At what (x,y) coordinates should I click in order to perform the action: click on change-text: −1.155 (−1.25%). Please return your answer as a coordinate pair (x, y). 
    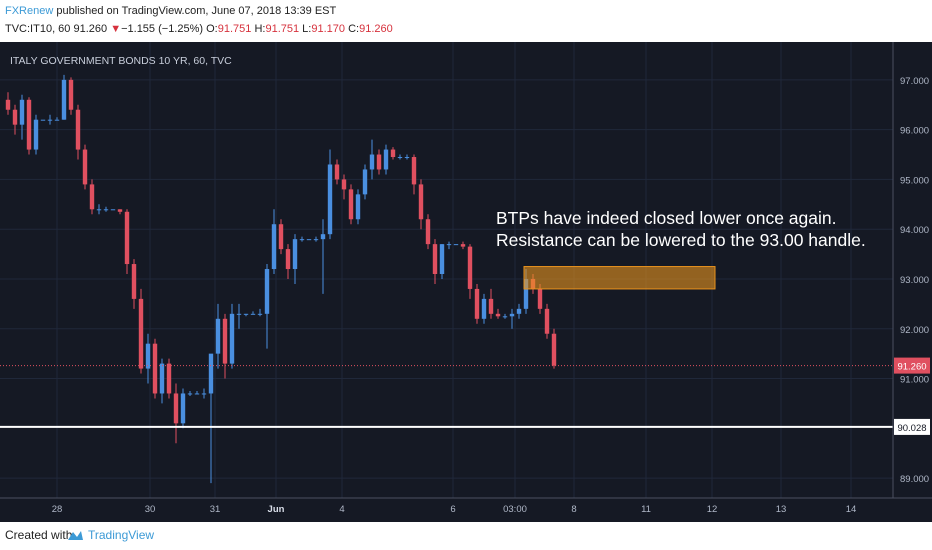
    Looking at the image, I should click on (162, 29).